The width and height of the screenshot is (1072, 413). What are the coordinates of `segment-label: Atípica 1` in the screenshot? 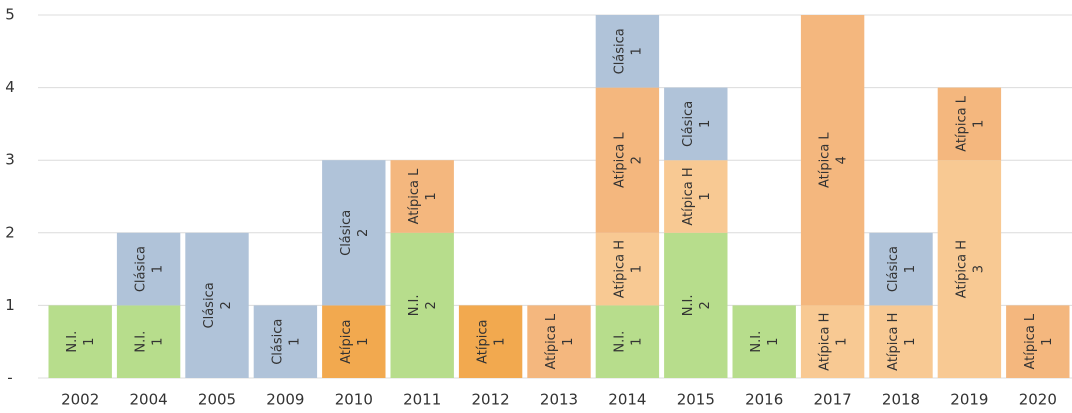 It's located at (354, 342).